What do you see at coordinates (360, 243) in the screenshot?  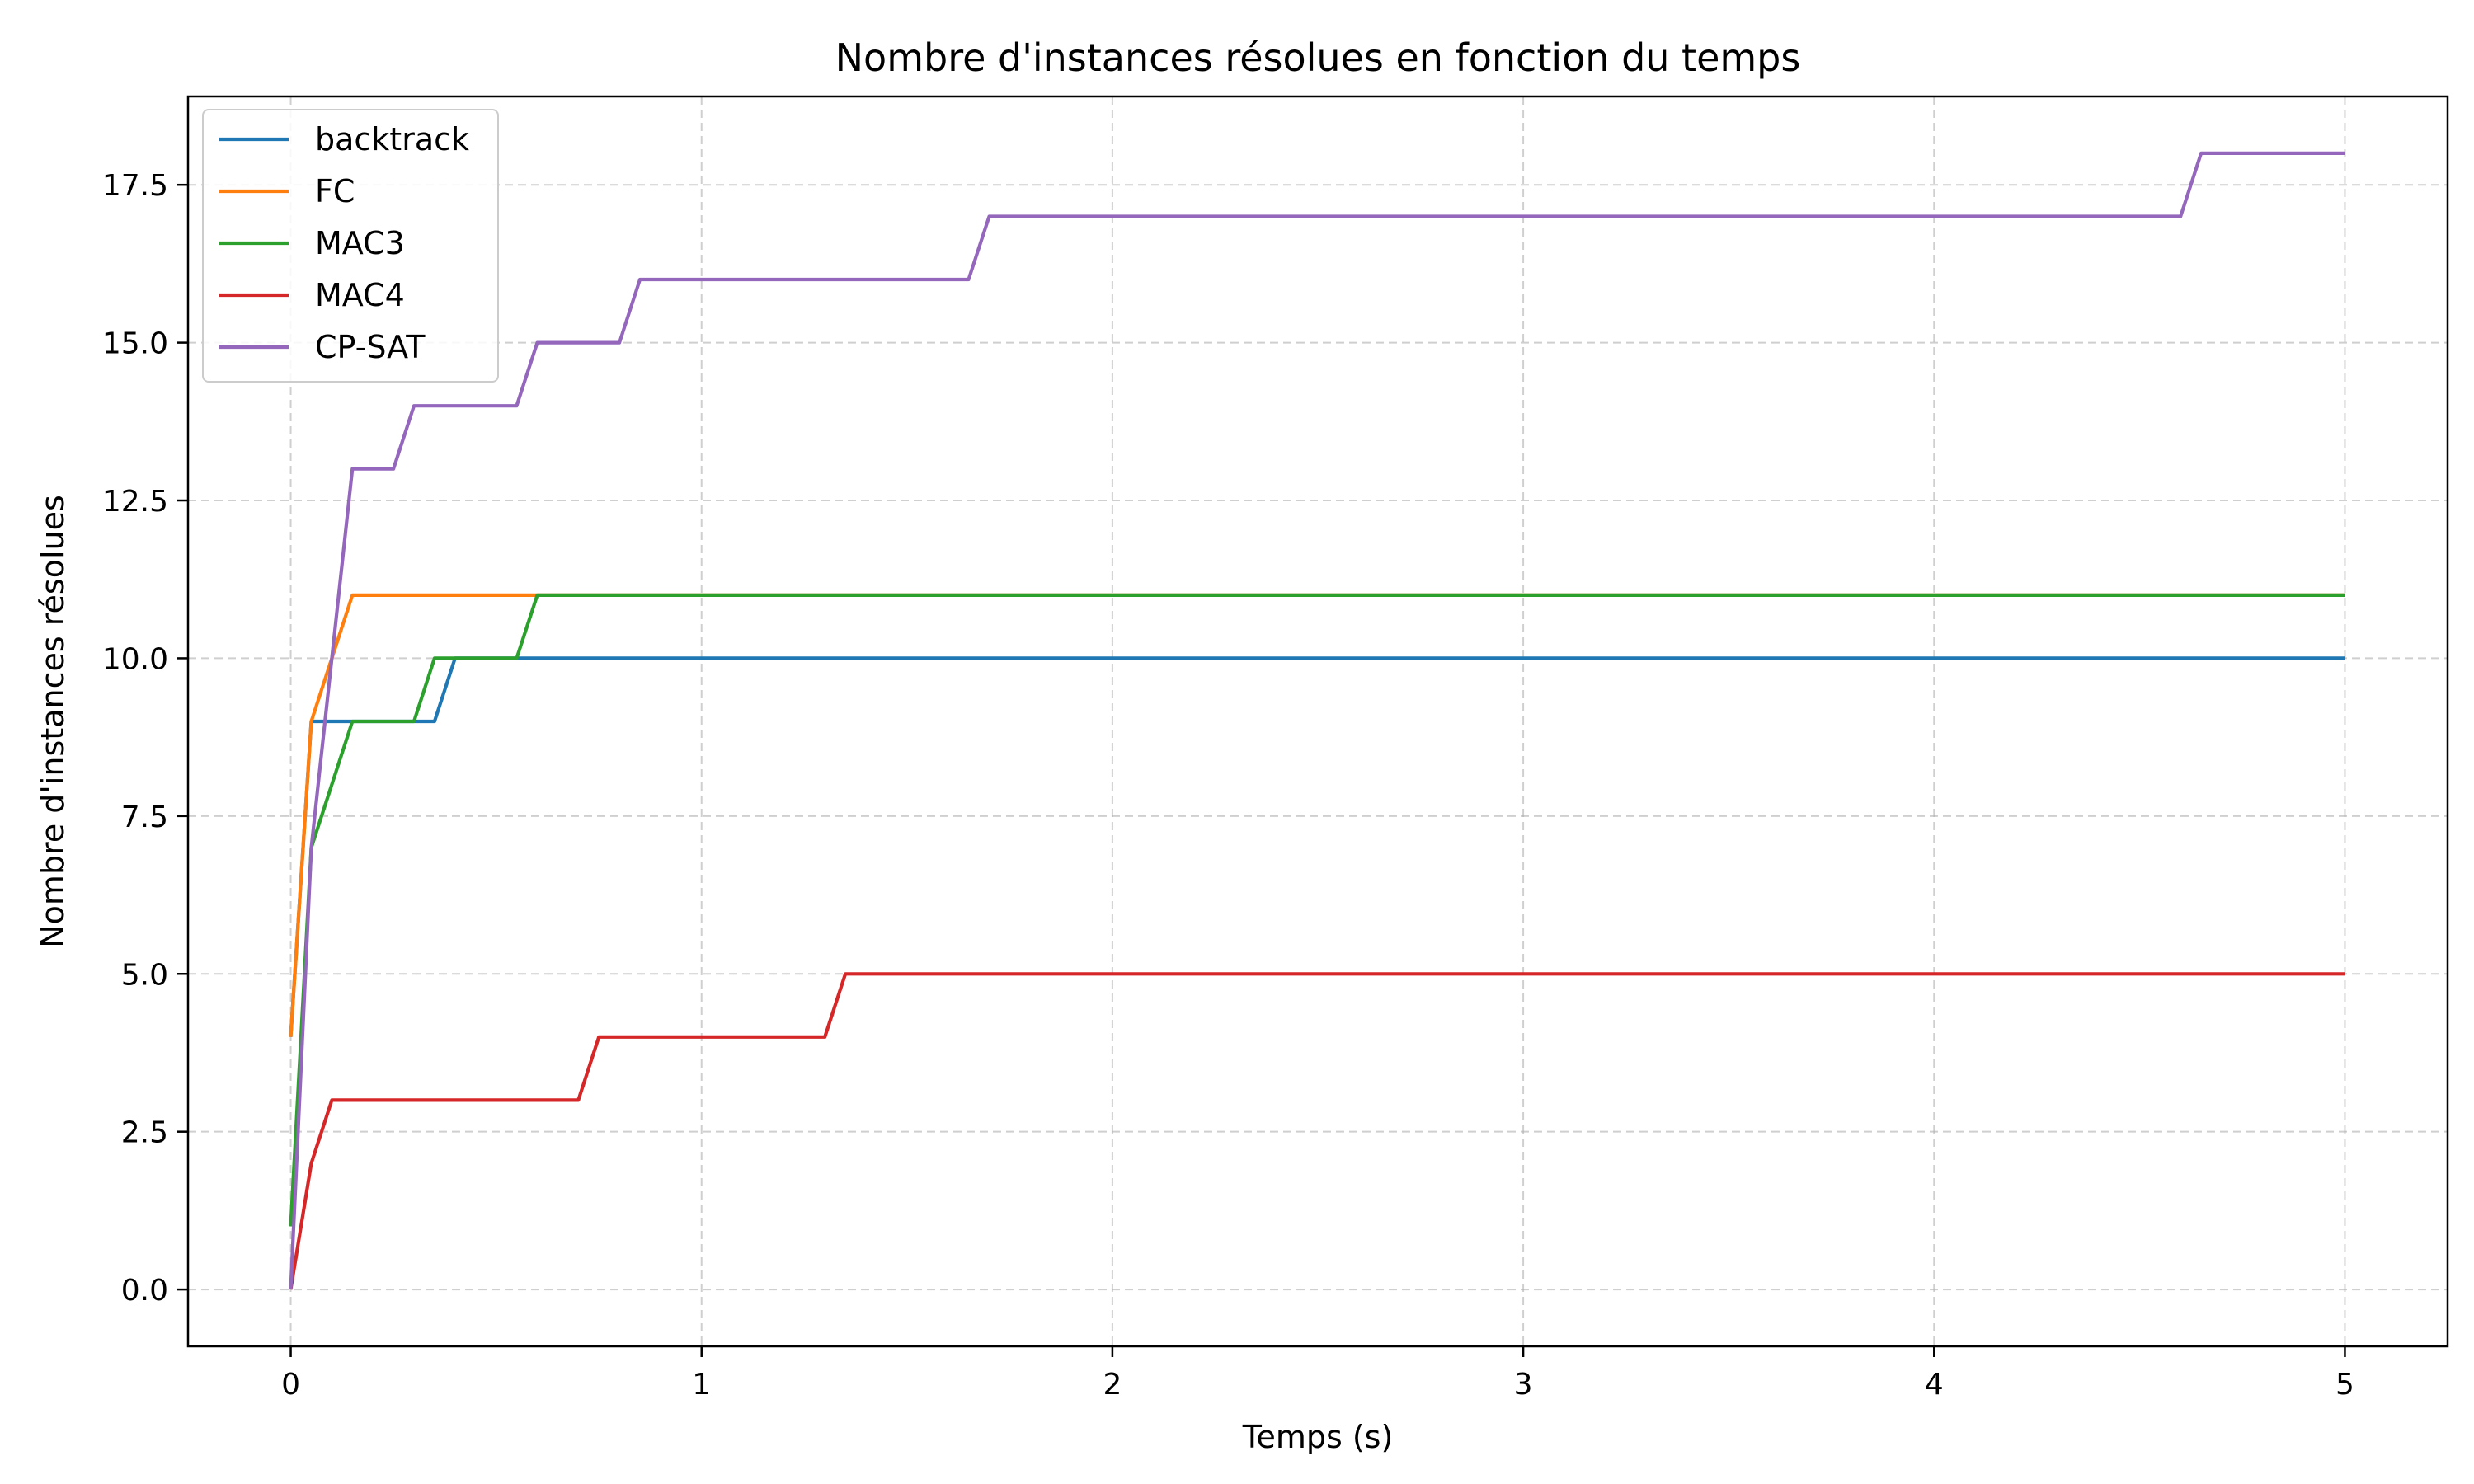 I see `legend-label-mac3: MAC3` at bounding box center [360, 243].